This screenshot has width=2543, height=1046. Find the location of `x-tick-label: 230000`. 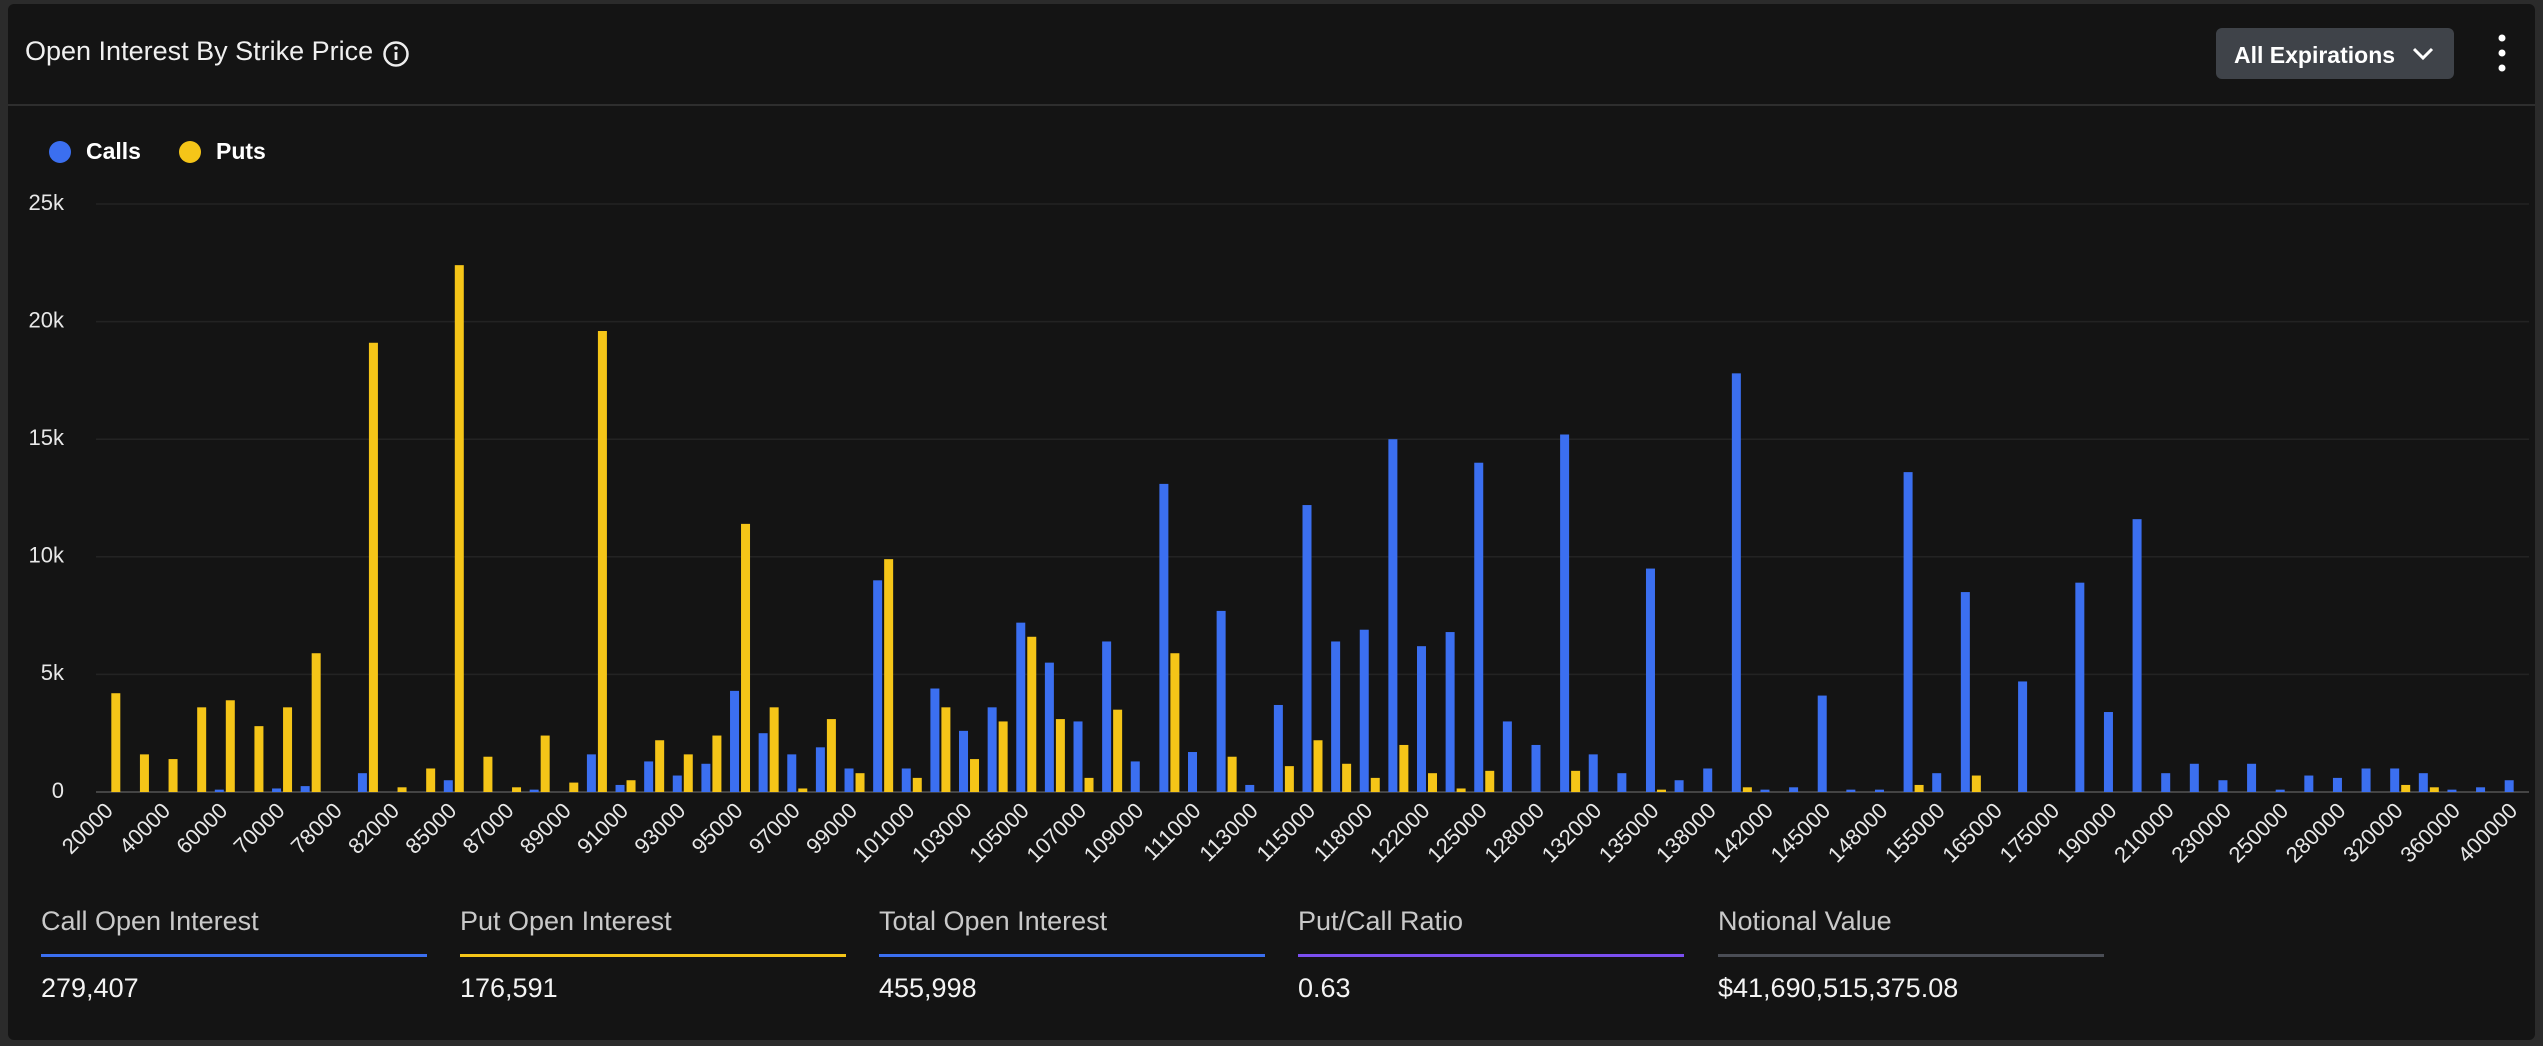

x-tick-label: 230000 is located at coordinates (2201, 833).